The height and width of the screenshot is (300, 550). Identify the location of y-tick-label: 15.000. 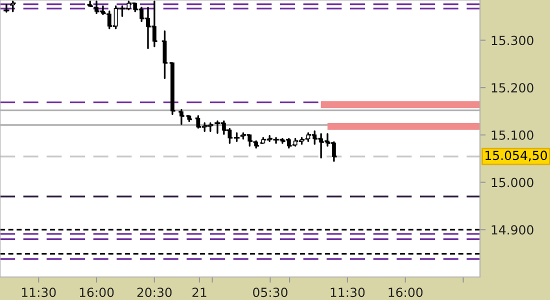
(513, 183).